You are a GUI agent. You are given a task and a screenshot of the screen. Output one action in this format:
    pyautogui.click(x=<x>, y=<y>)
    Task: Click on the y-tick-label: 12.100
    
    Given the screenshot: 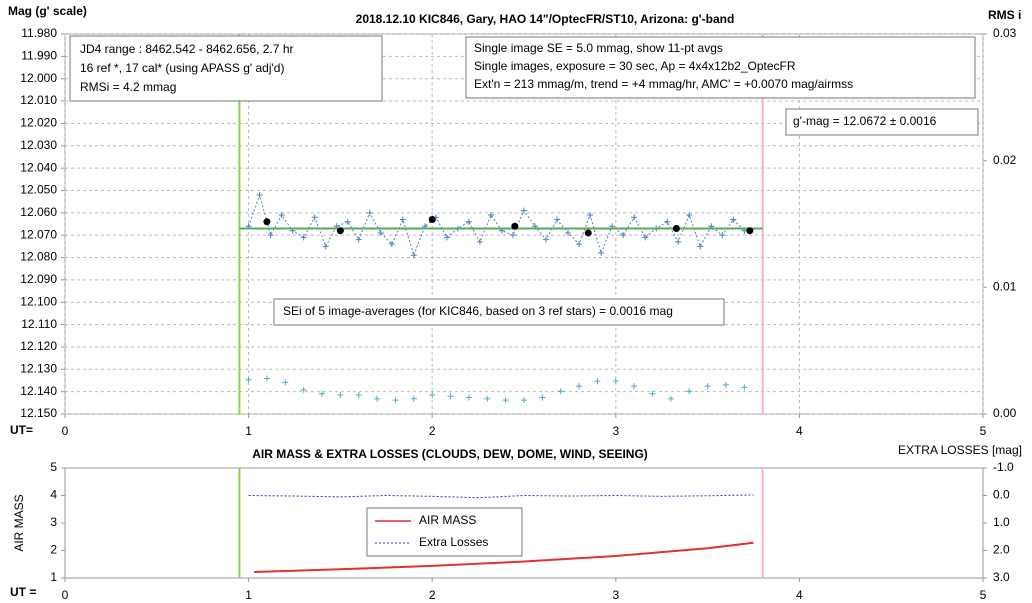 What is the action you would take?
    pyautogui.click(x=38, y=301)
    